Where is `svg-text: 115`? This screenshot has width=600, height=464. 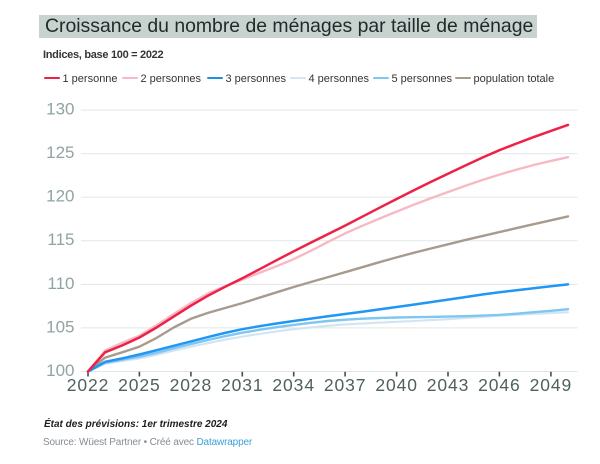
svg-text: 115 is located at coordinates (60, 239).